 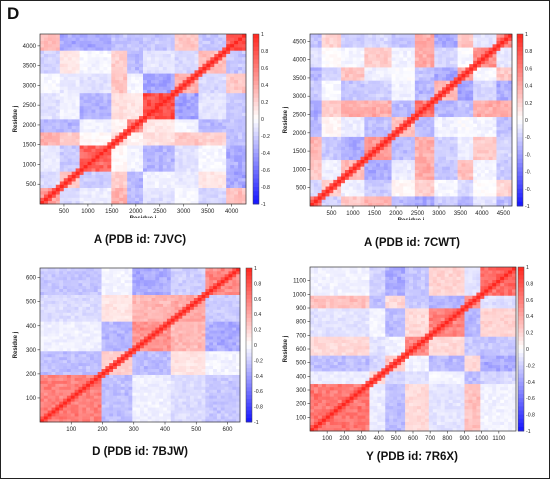 I want to click on x-tick-label: 800, so click(x=447, y=439).